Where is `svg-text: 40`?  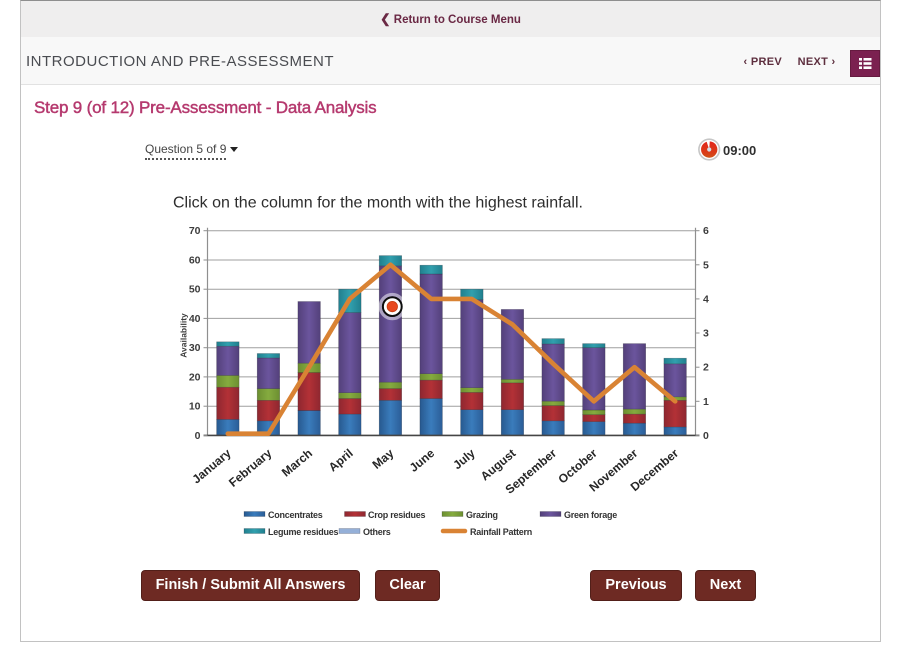
svg-text: 40 is located at coordinates (195, 319).